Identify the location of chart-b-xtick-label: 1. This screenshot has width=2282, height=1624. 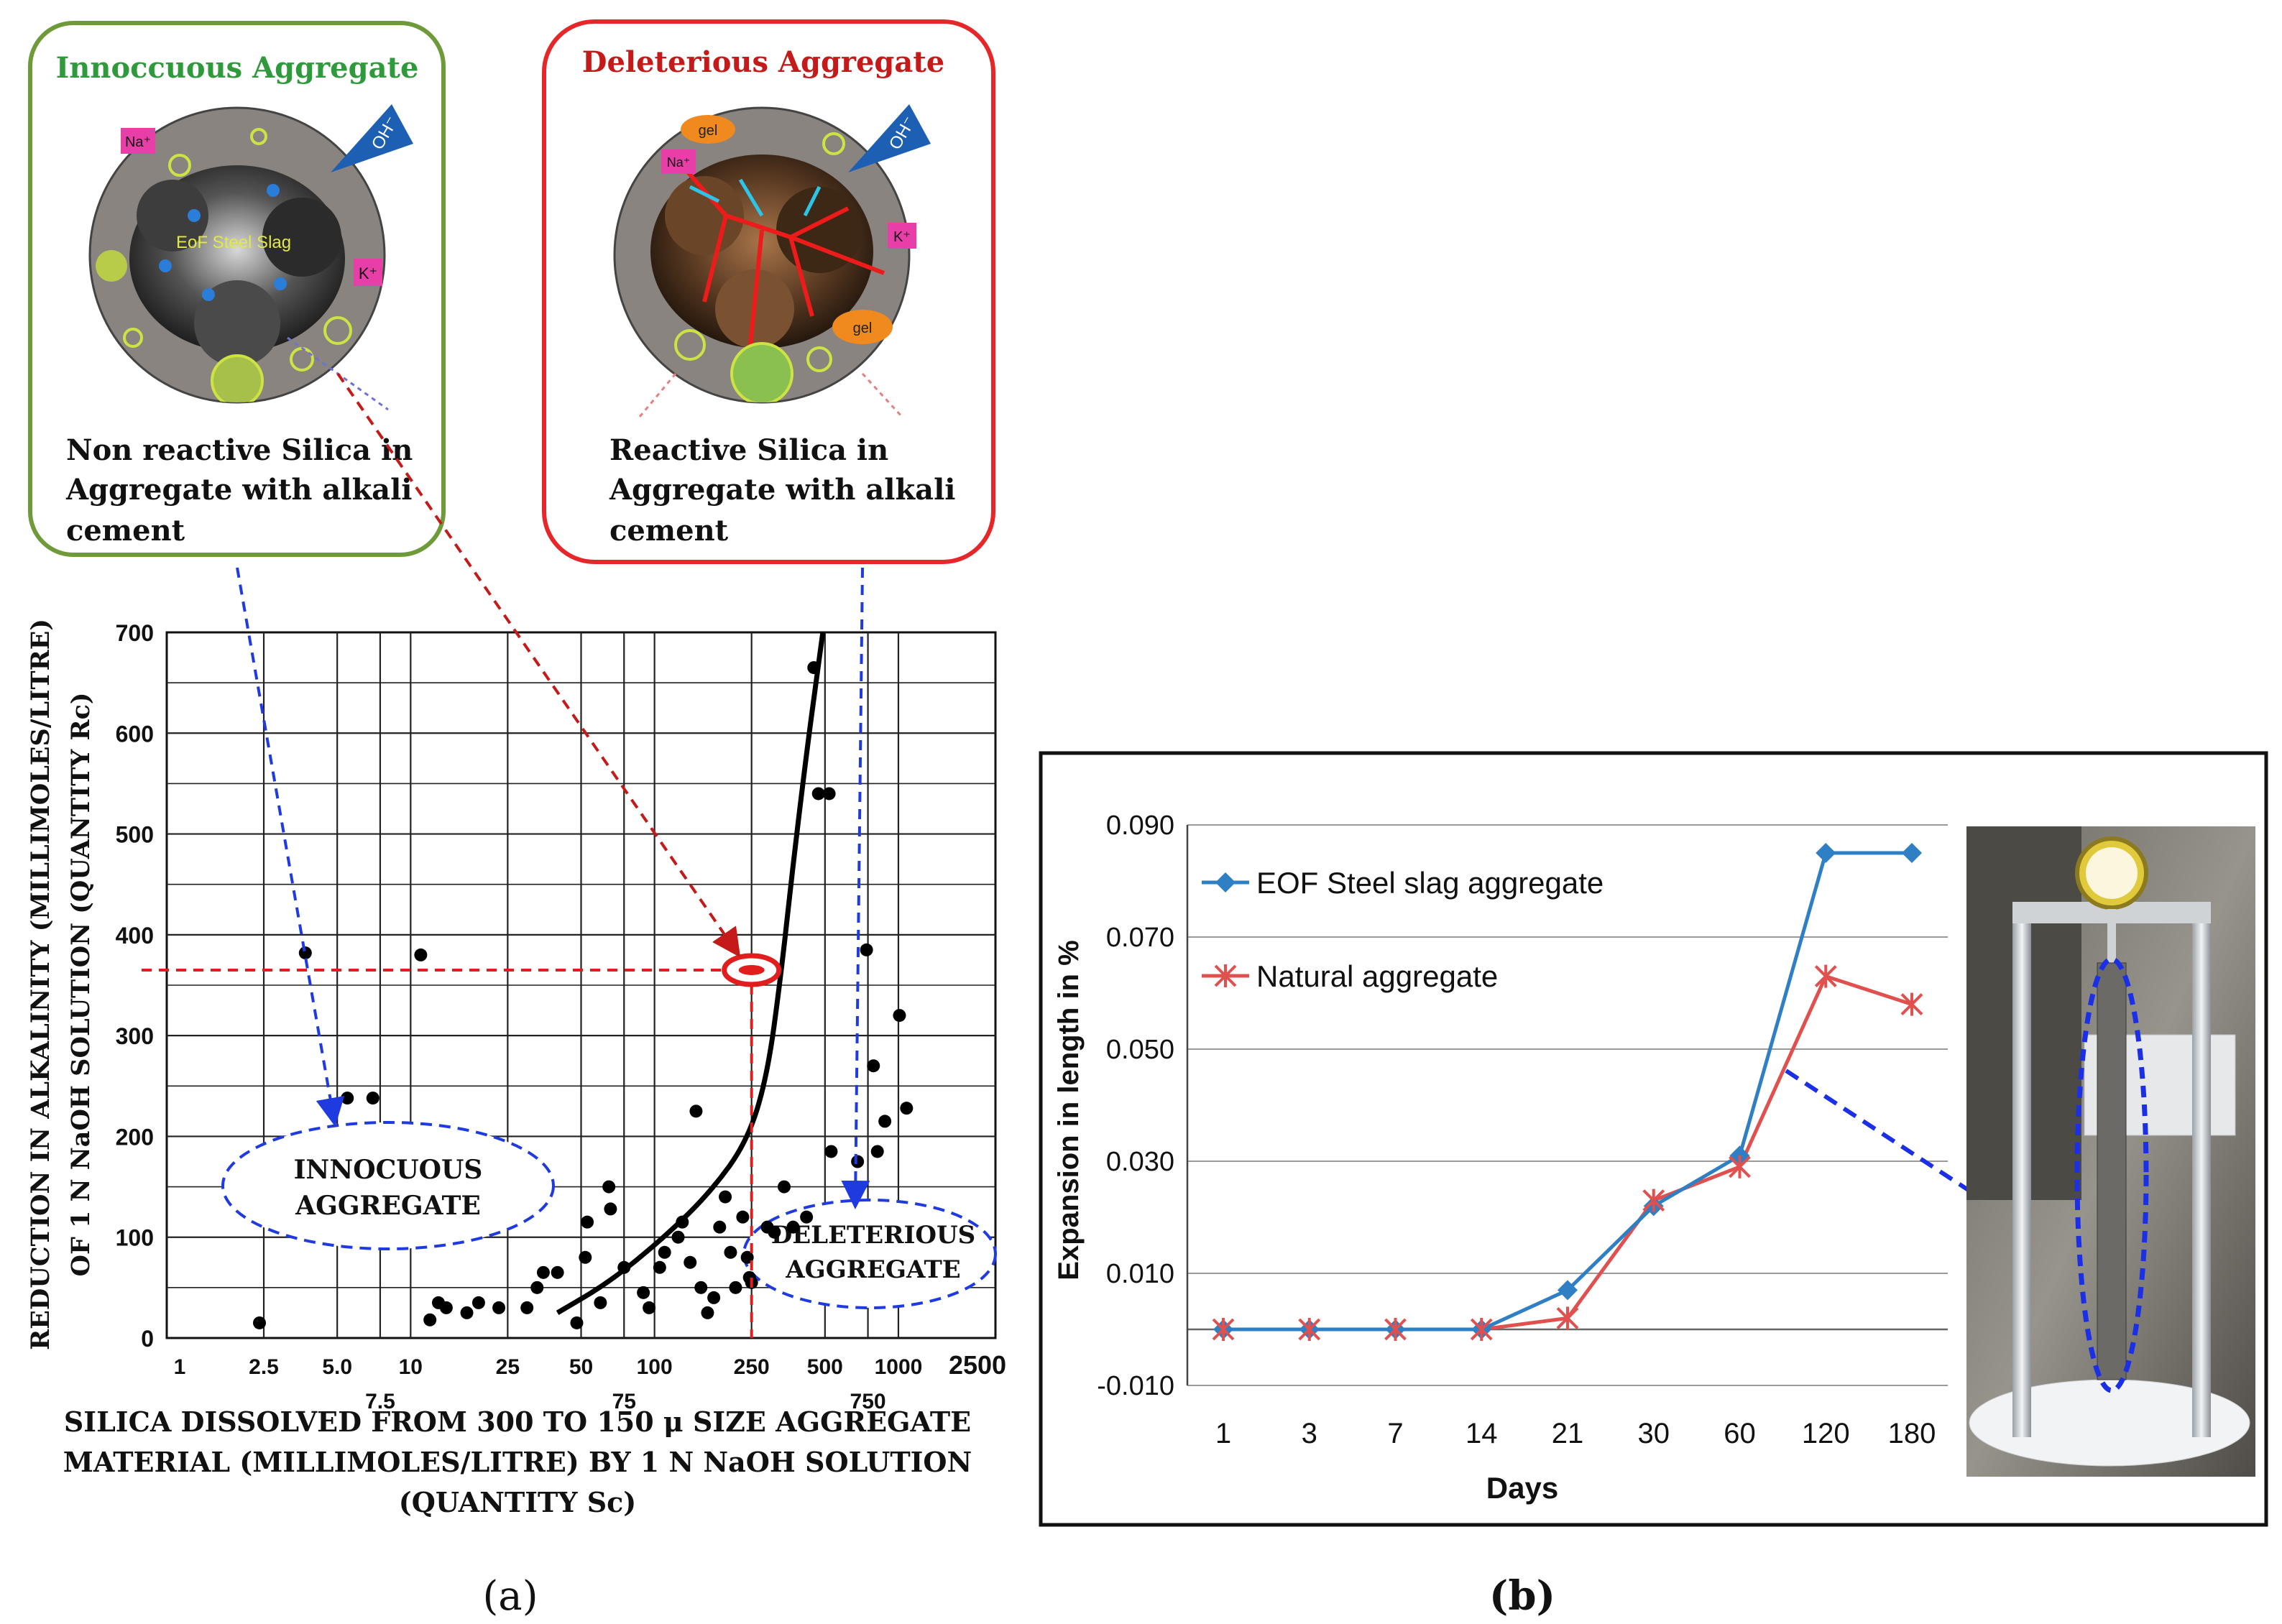
(1223, 1433).